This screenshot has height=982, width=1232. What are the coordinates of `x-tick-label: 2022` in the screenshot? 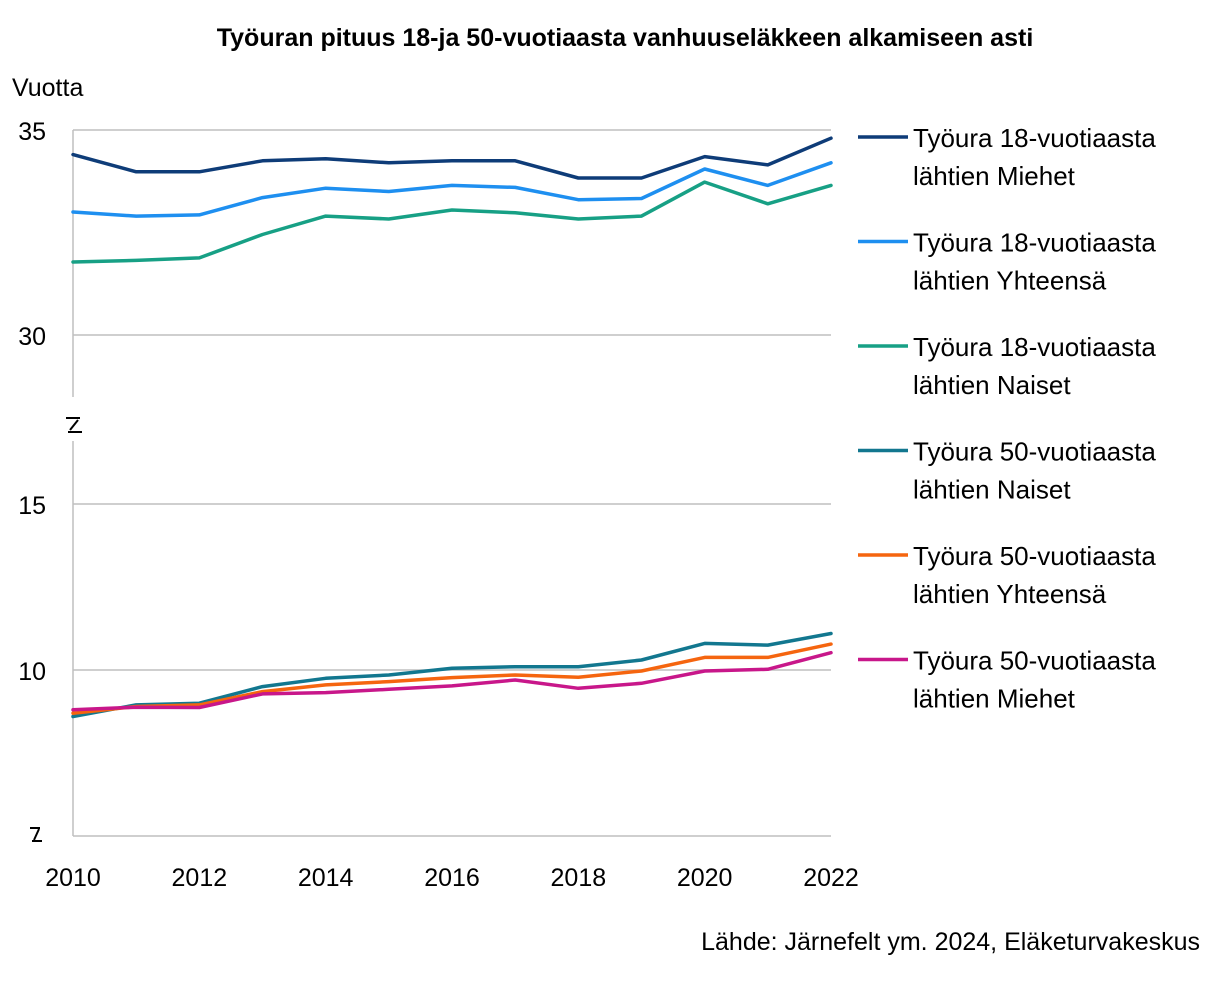 It's located at (831, 878).